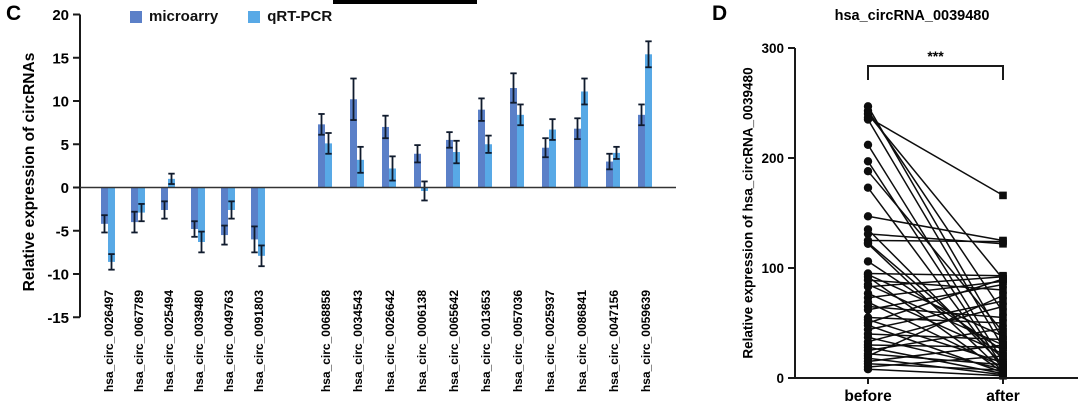  What do you see at coordinates (199, 341) in the screenshot?
I see `x-category-label: hsa_circ_0039480` at bounding box center [199, 341].